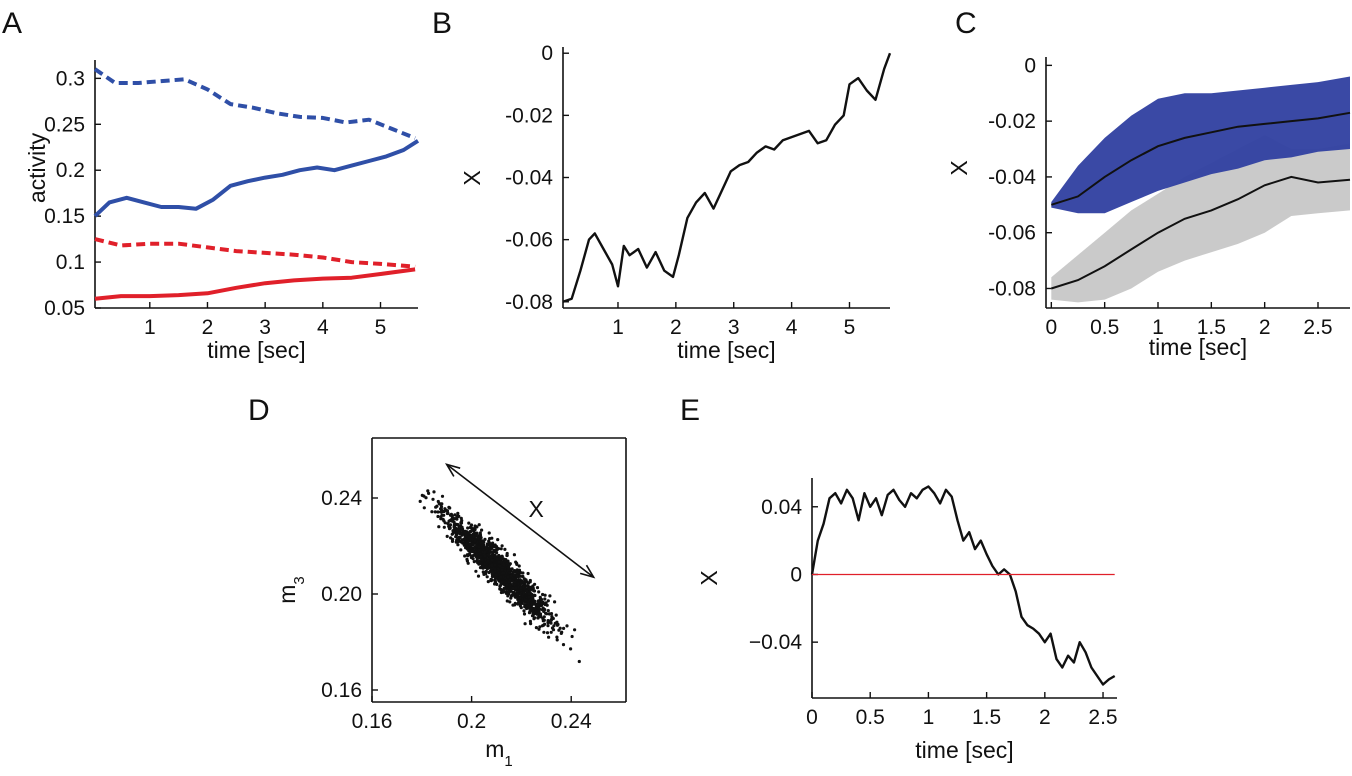 The height and width of the screenshot is (776, 1352). I want to click on y-tick-label: -0.04, so click(1012, 177).